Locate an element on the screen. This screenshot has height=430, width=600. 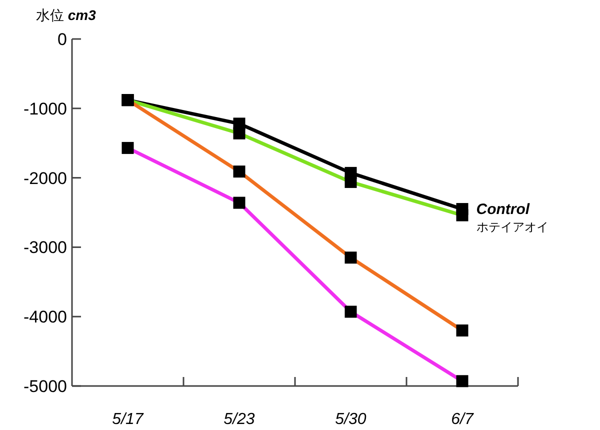
x-tick-label: 6/7 is located at coordinates (462, 419).